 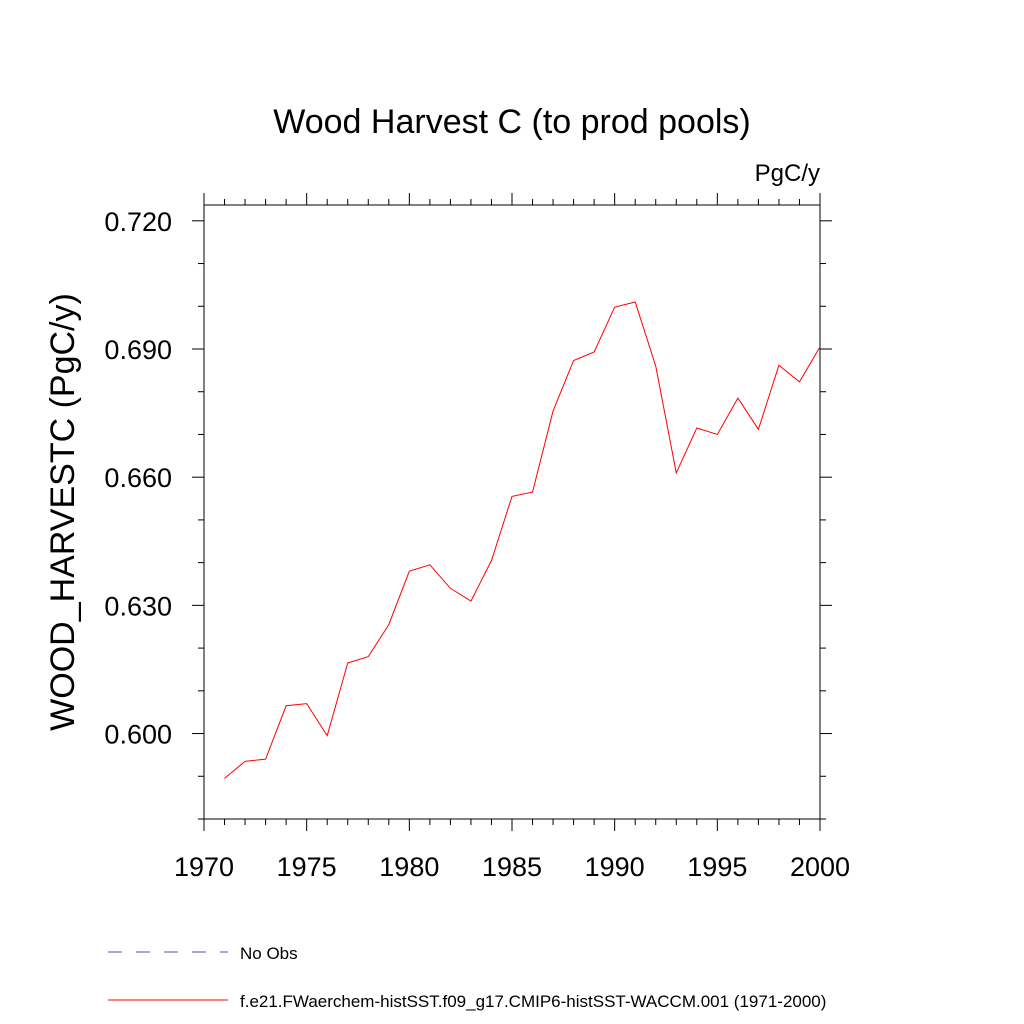 I want to click on chart-title: Wood Harvest C (to prod pools), so click(x=511, y=122).